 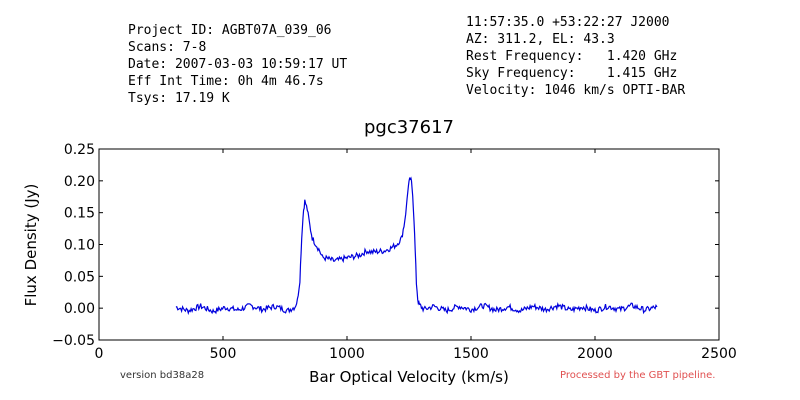 What do you see at coordinates (79, 214) in the screenshot?
I see `y-tick-label: 0.15` at bounding box center [79, 214].